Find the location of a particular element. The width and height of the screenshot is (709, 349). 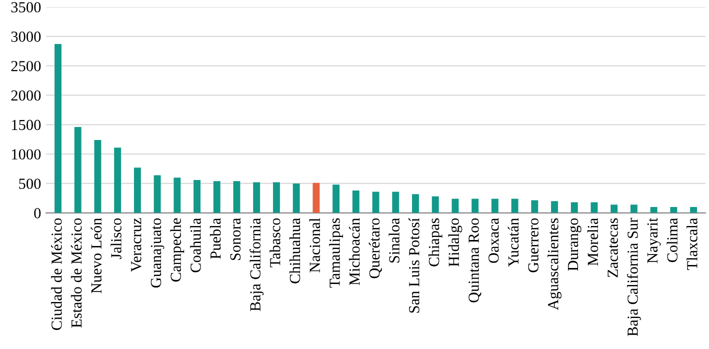

y-tick-label: 0 is located at coordinates (37, 213).